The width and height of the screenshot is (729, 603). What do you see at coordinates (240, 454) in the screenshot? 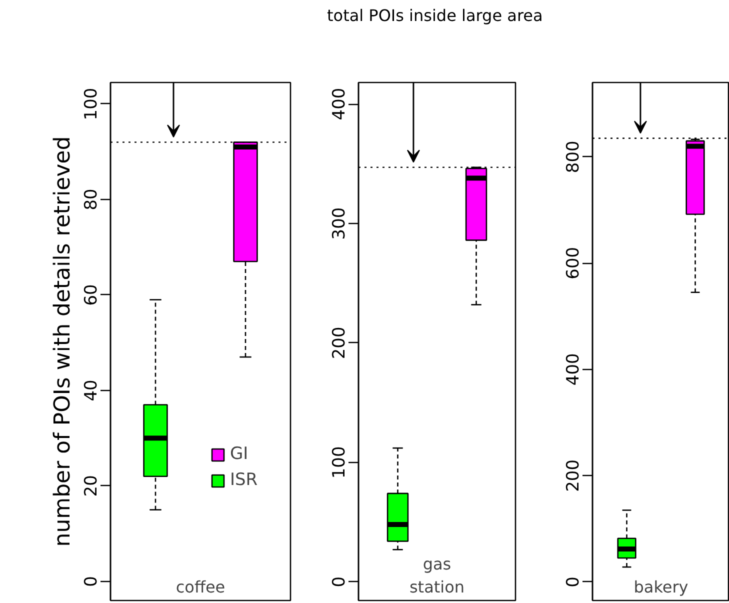
I see `legend-label: GI` at bounding box center [240, 454].